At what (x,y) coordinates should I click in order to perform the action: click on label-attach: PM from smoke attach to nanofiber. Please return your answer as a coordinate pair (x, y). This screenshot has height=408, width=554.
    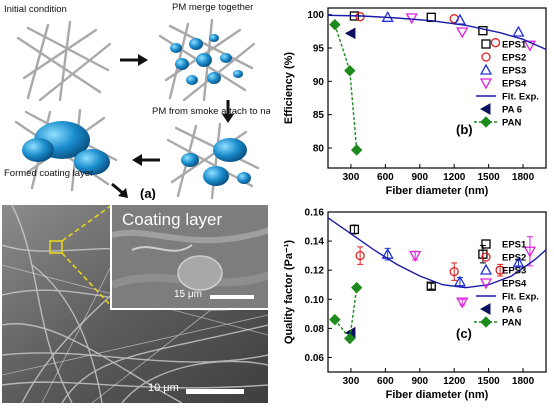
    Looking at the image, I should click on (211, 111).